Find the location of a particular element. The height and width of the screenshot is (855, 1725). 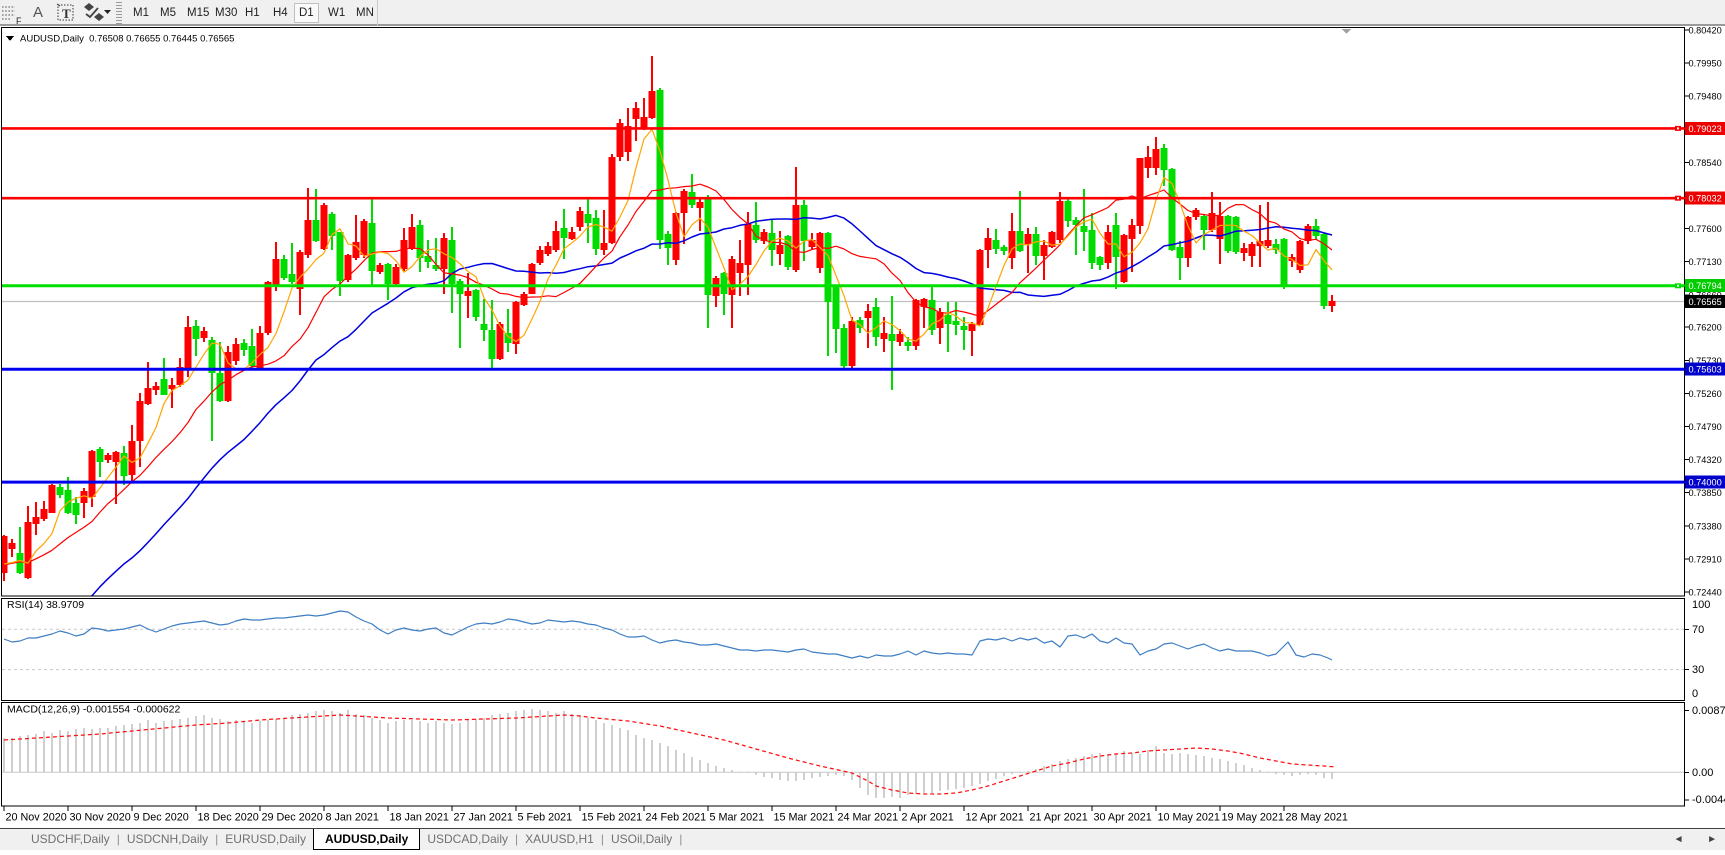

svg-text: T is located at coordinates (66, 13).